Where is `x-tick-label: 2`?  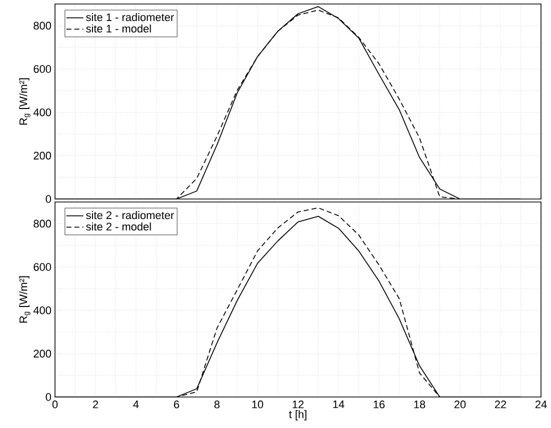 x-tick-label: 2 is located at coordinates (95, 404).